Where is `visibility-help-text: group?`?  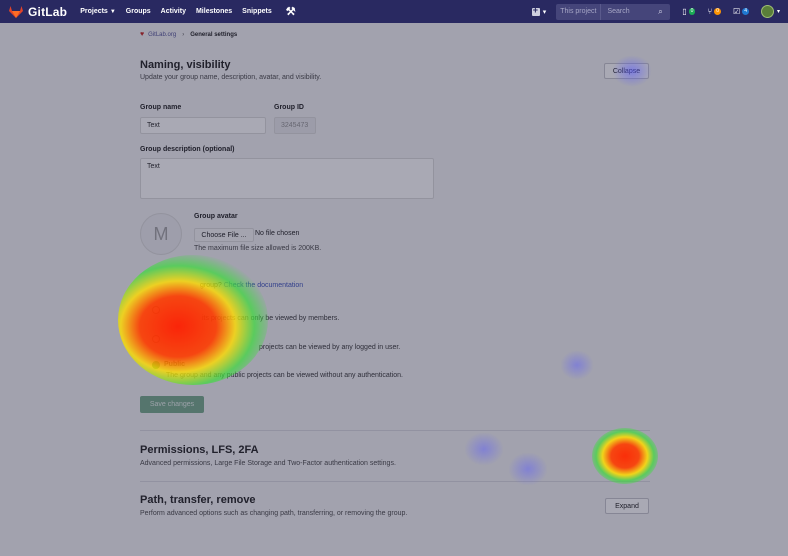
visibility-help-text: group? is located at coordinates (211, 285).